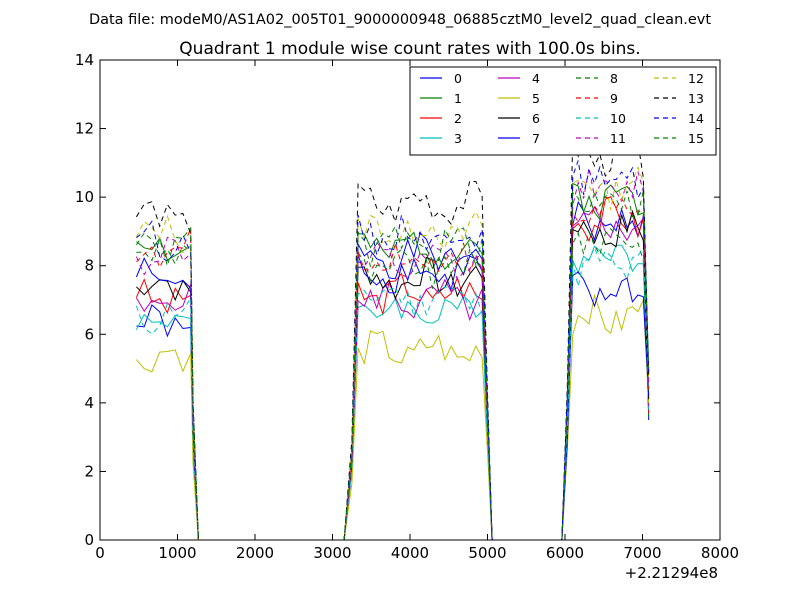  I want to click on x-tick-label: 6000, so click(565, 553).